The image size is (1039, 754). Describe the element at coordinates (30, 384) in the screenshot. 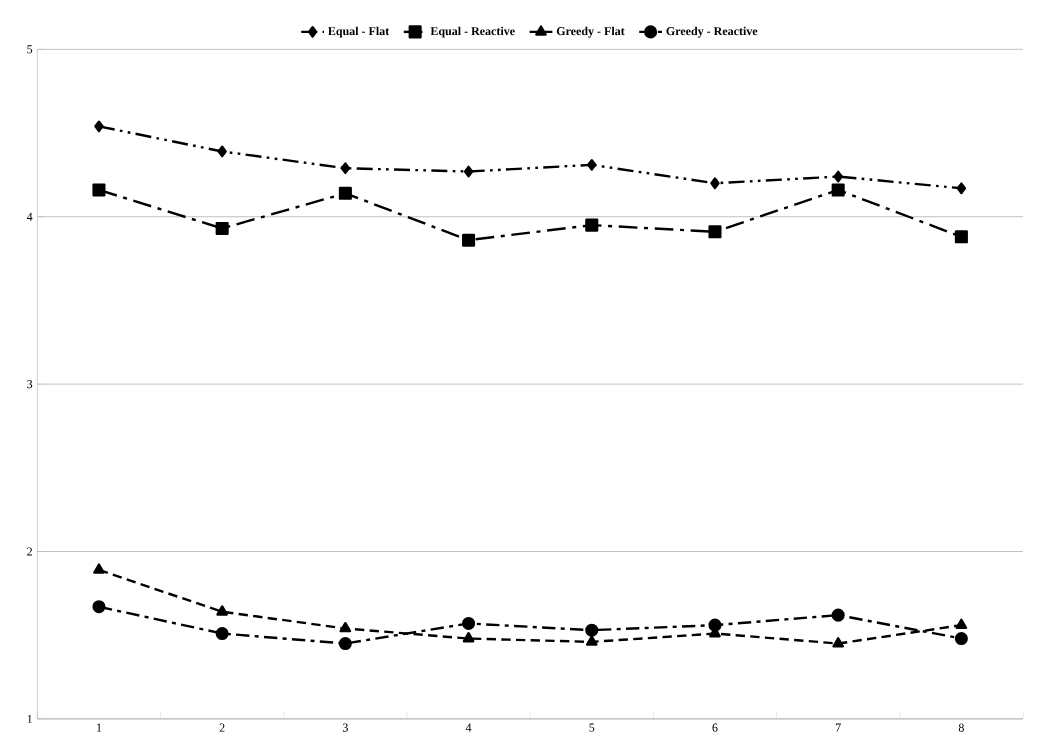

I see `y-tick-label: 3` at that location.